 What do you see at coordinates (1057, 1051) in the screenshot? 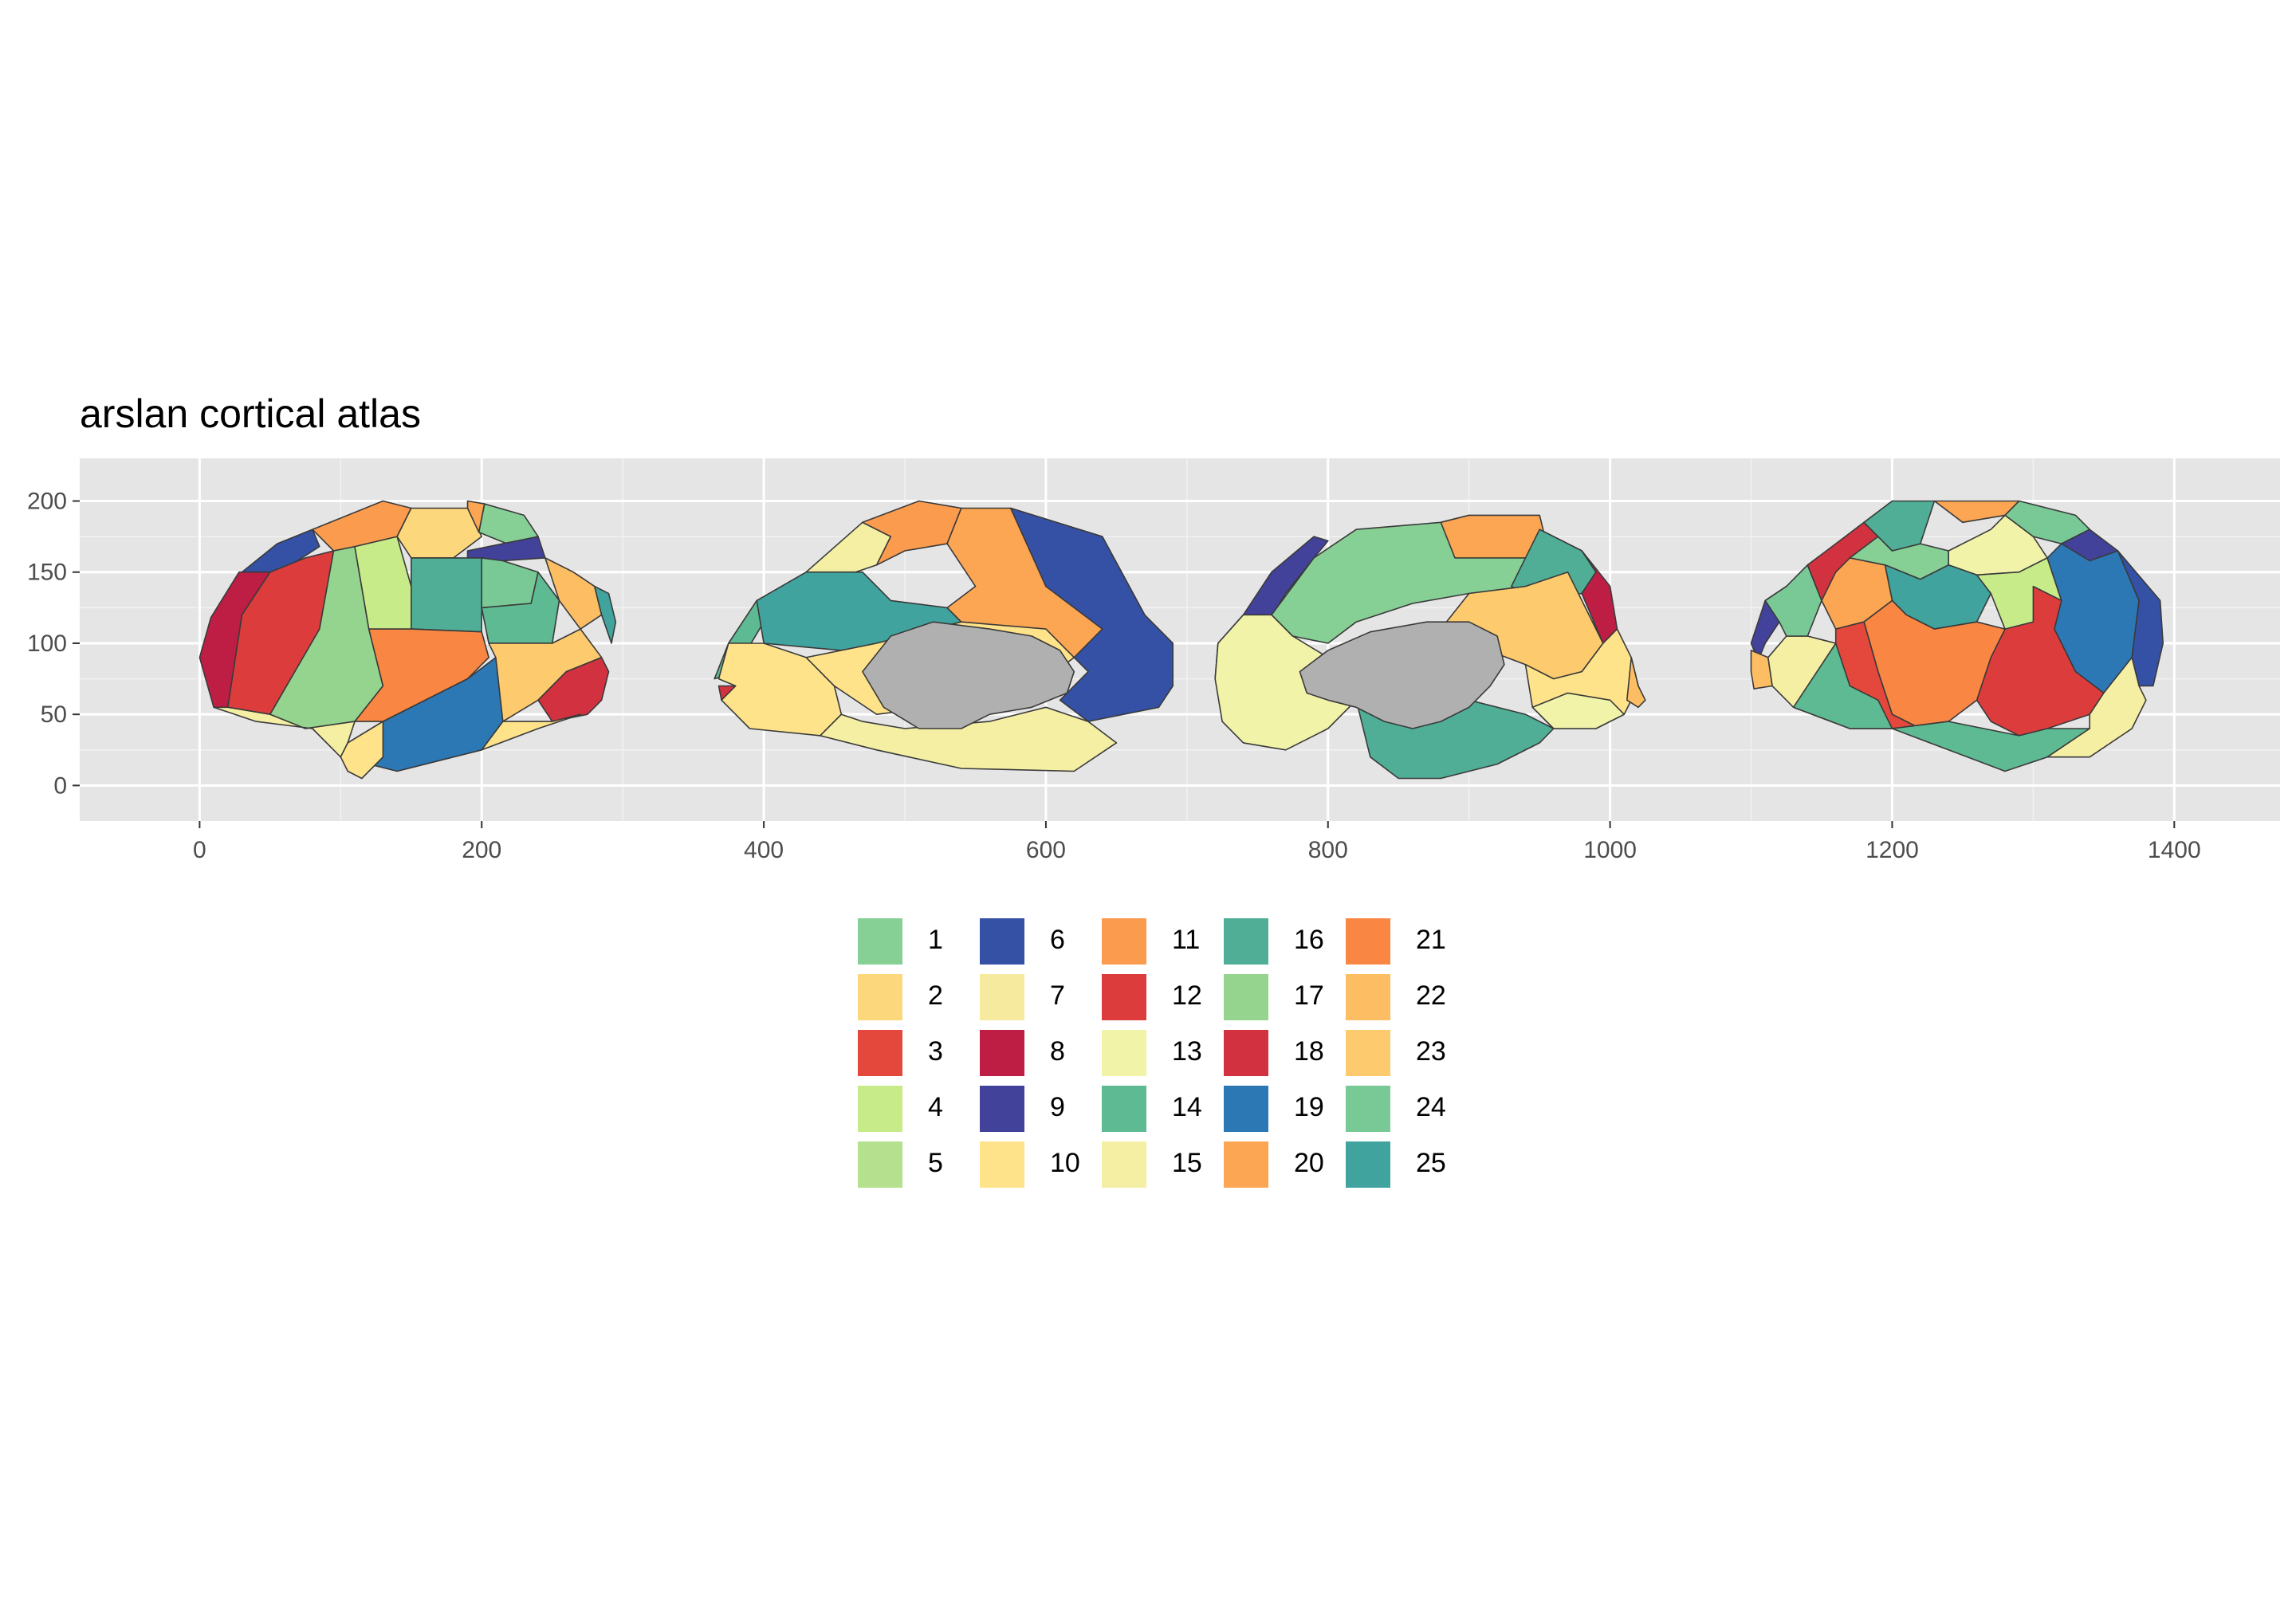
I see `legend-label: 8` at bounding box center [1057, 1051].